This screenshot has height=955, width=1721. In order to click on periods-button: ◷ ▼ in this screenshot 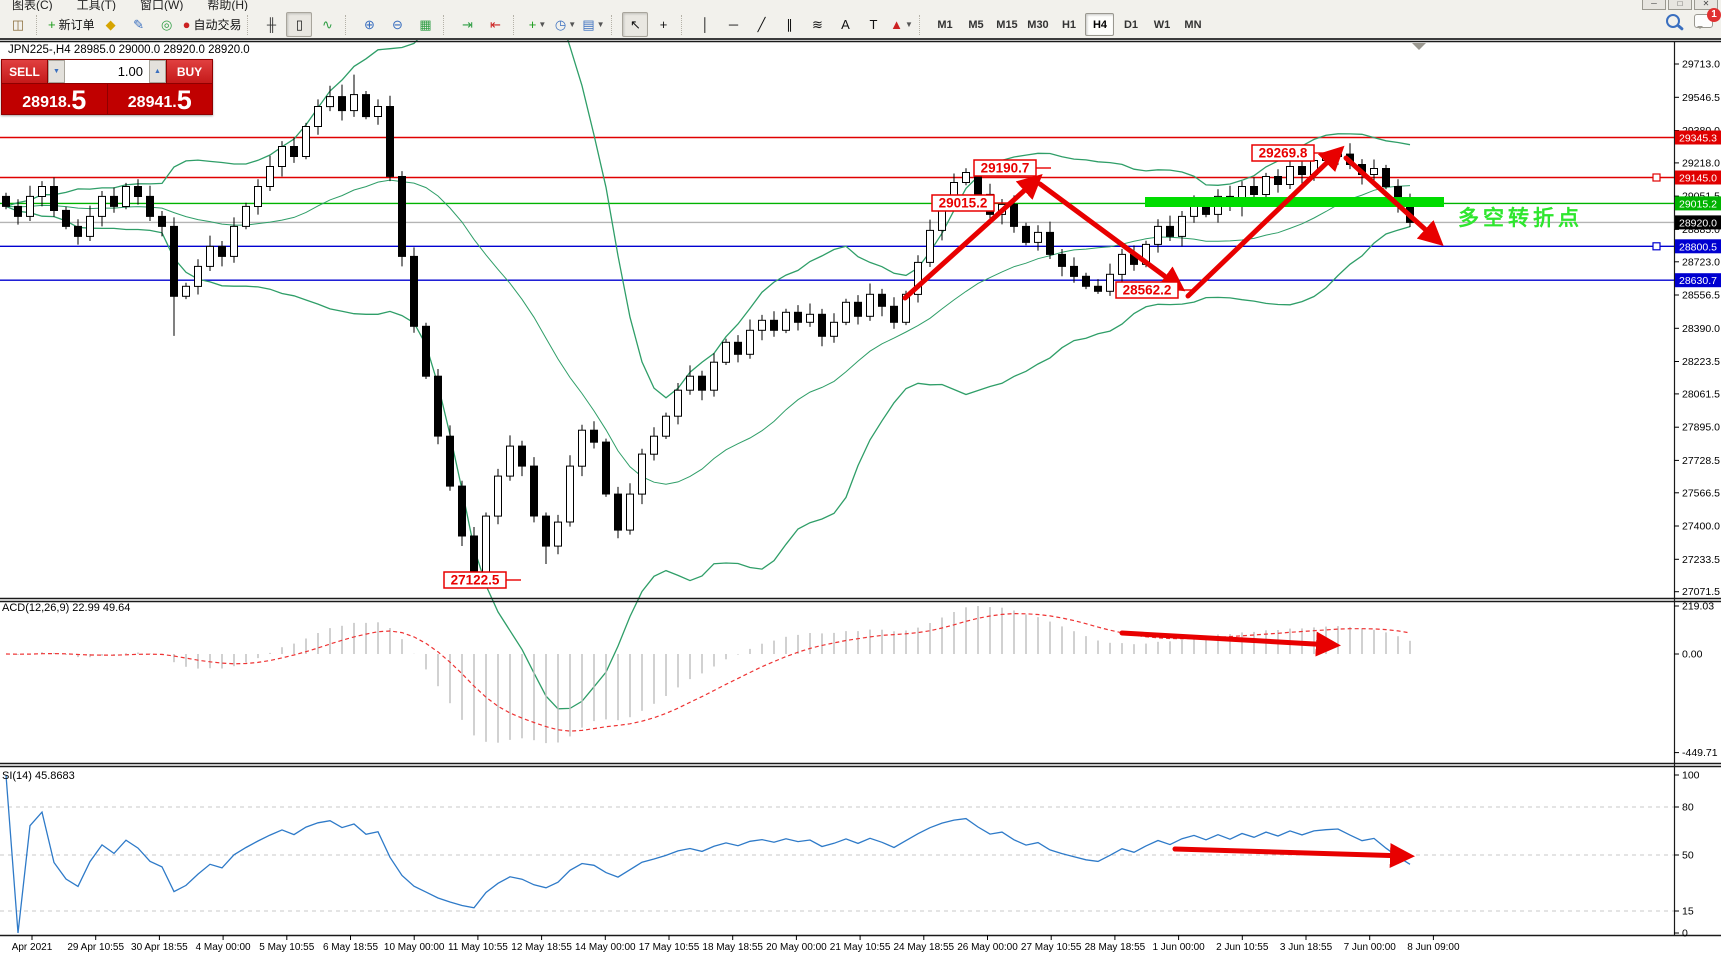, I will do `click(565, 24)`.